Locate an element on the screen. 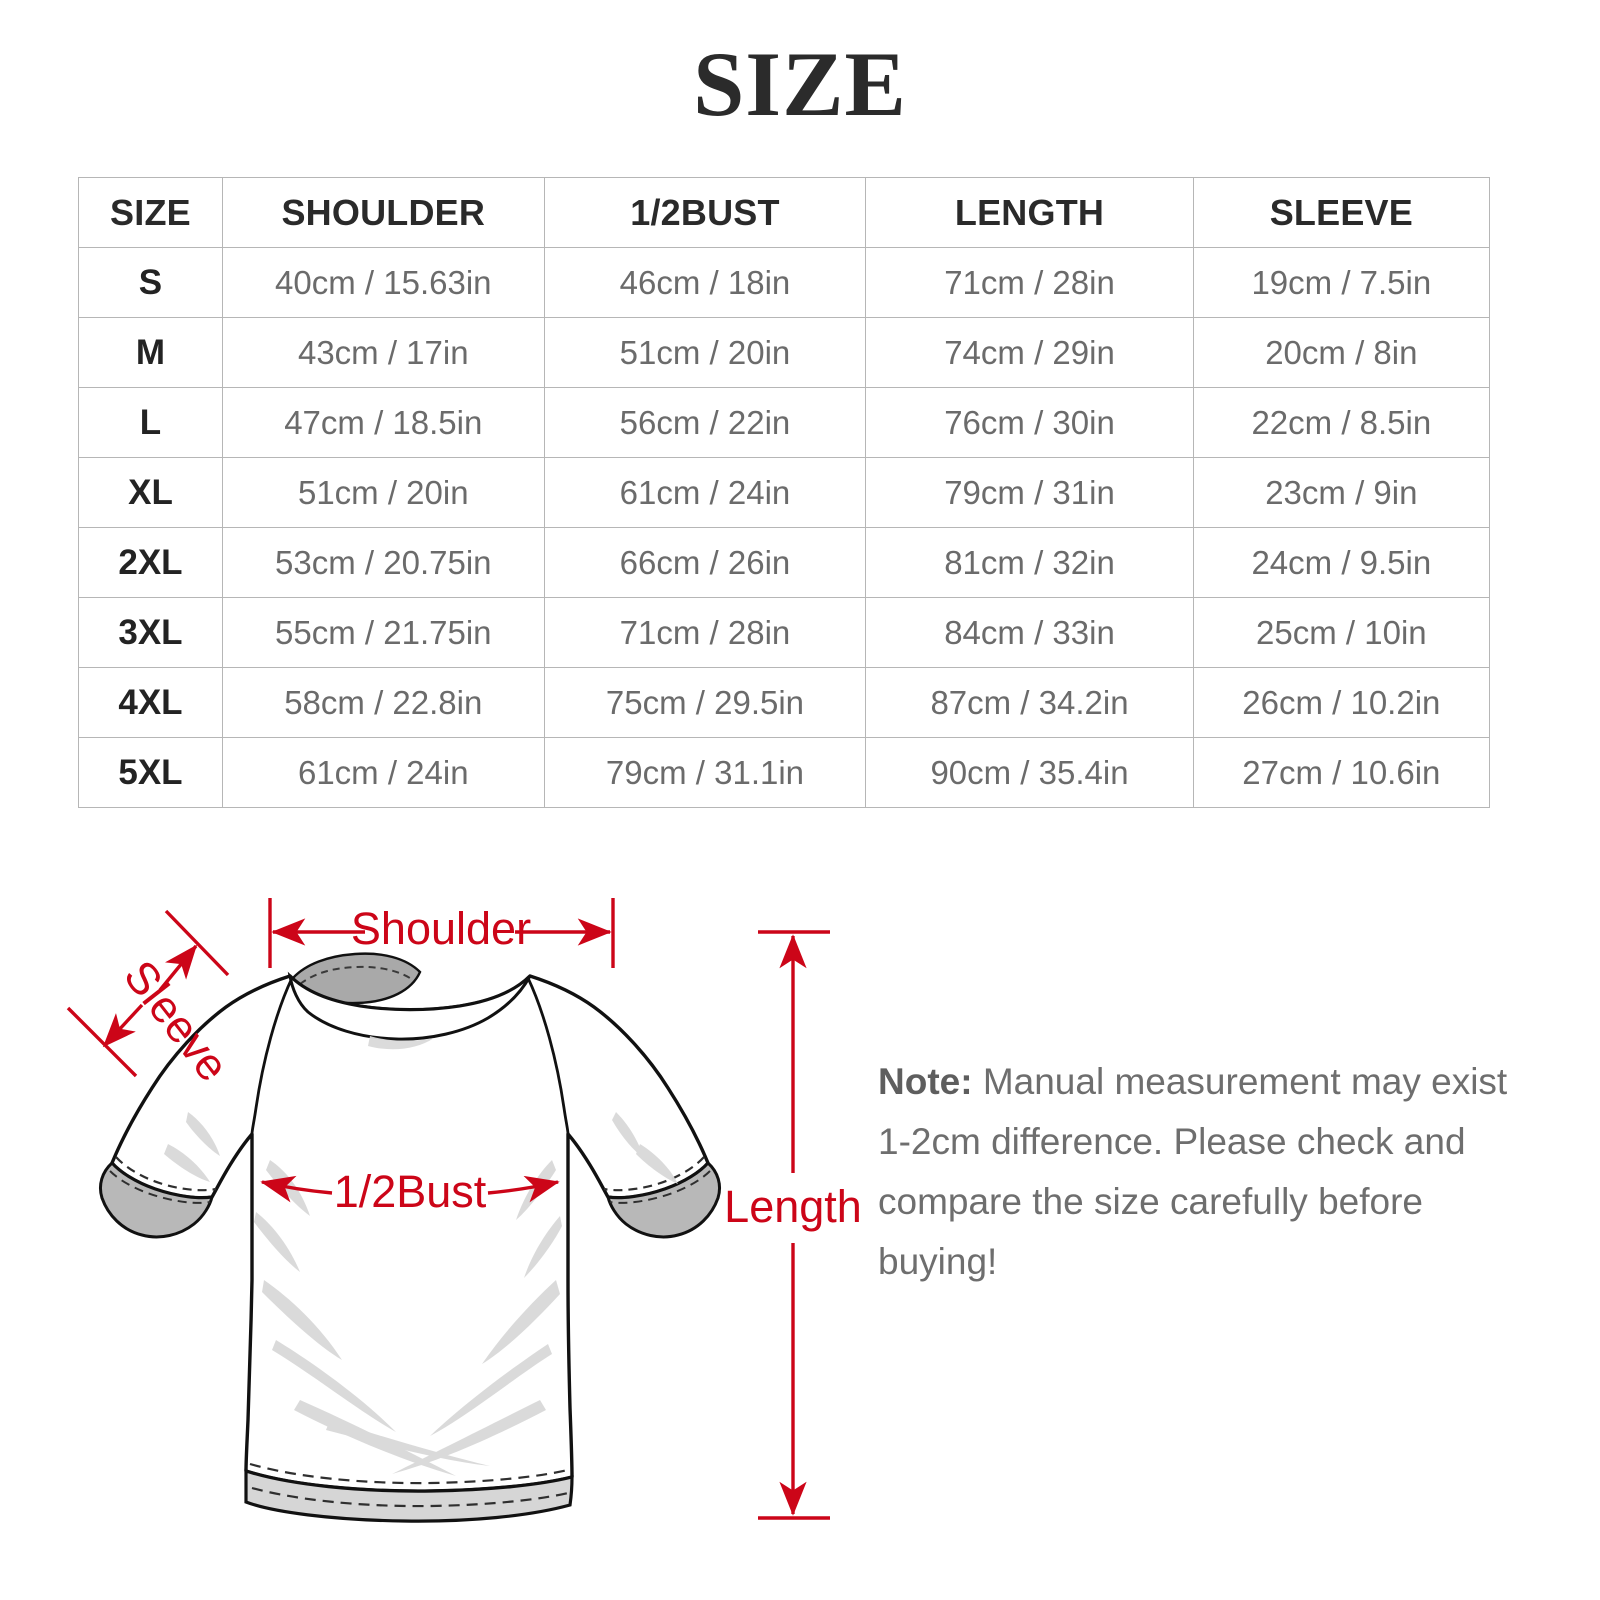  bust-label: 1/2Bust is located at coordinates (410, 1191).